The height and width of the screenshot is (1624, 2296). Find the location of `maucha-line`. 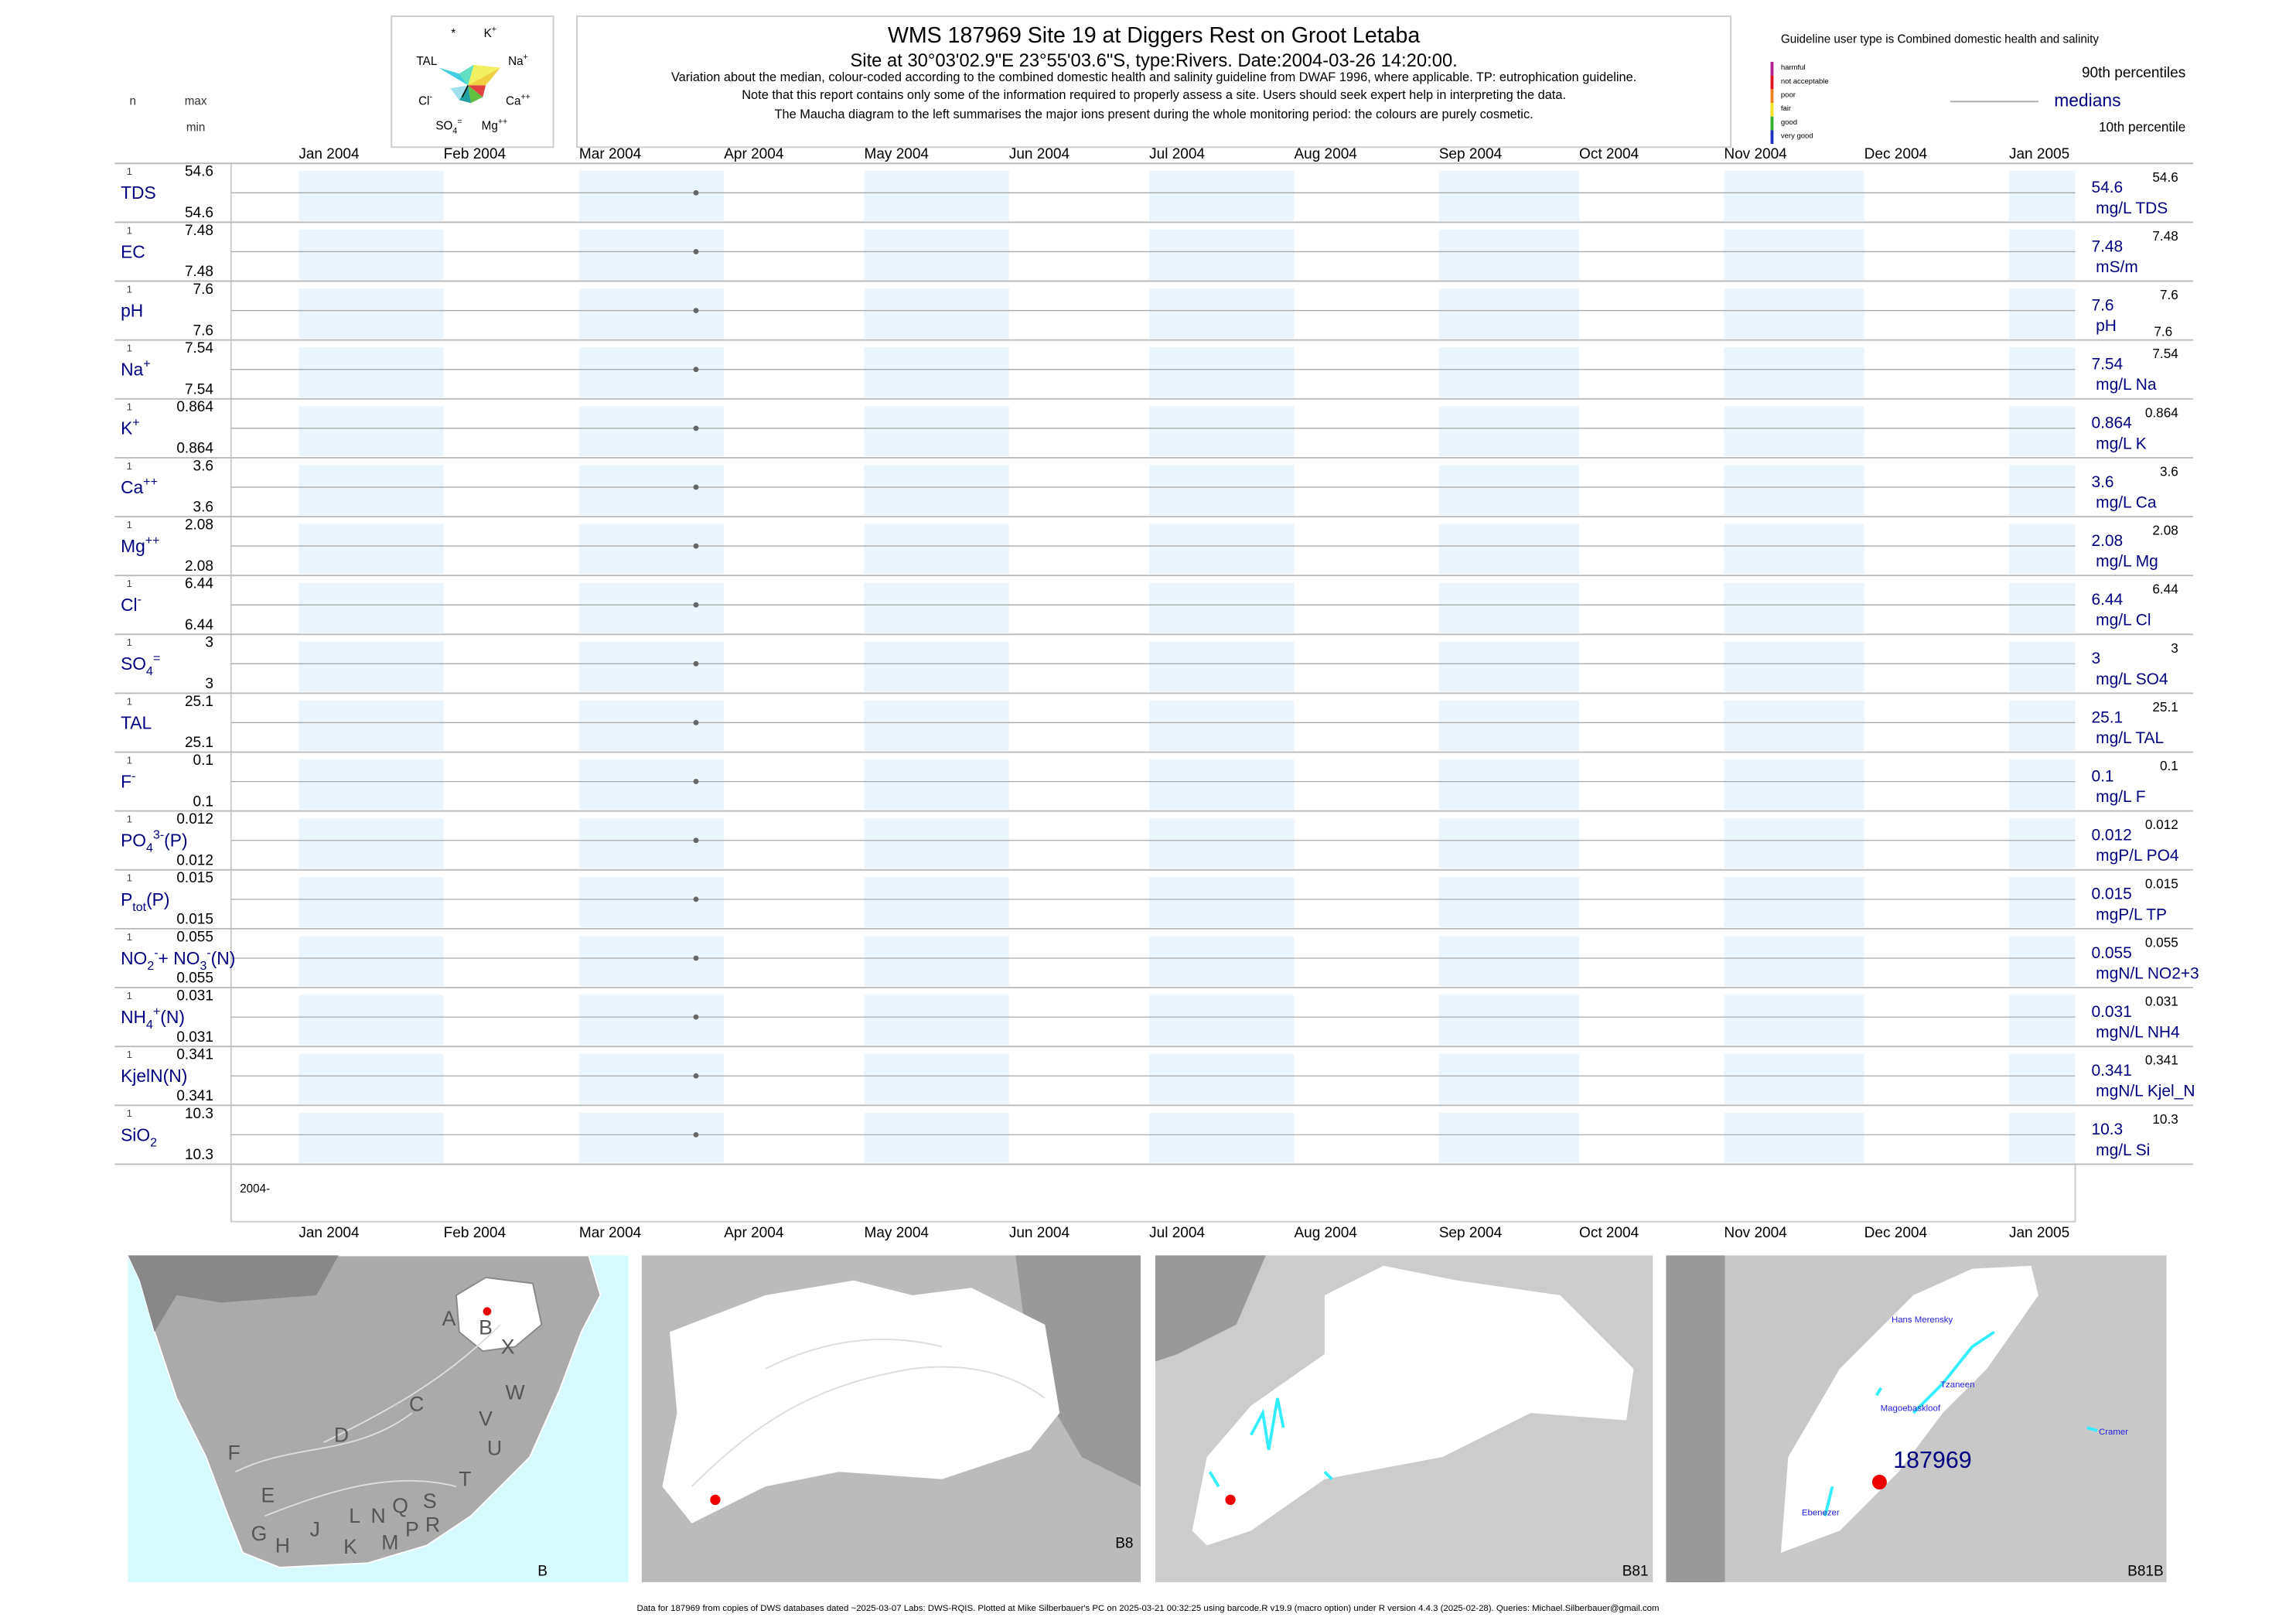

maucha-line is located at coordinates (465, 91).